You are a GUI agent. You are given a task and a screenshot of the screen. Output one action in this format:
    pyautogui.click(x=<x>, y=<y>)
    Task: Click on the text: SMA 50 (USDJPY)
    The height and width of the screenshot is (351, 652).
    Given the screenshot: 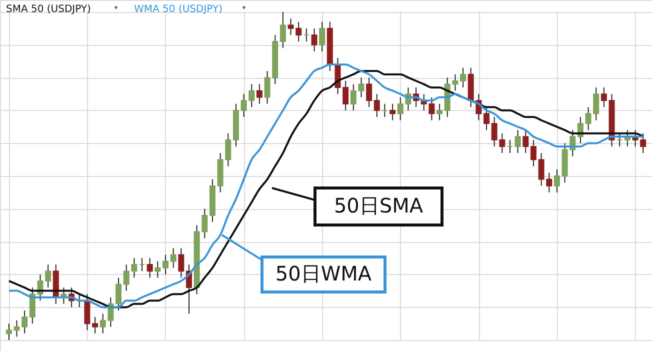 What is the action you would take?
    pyautogui.click(x=49, y=9)
    